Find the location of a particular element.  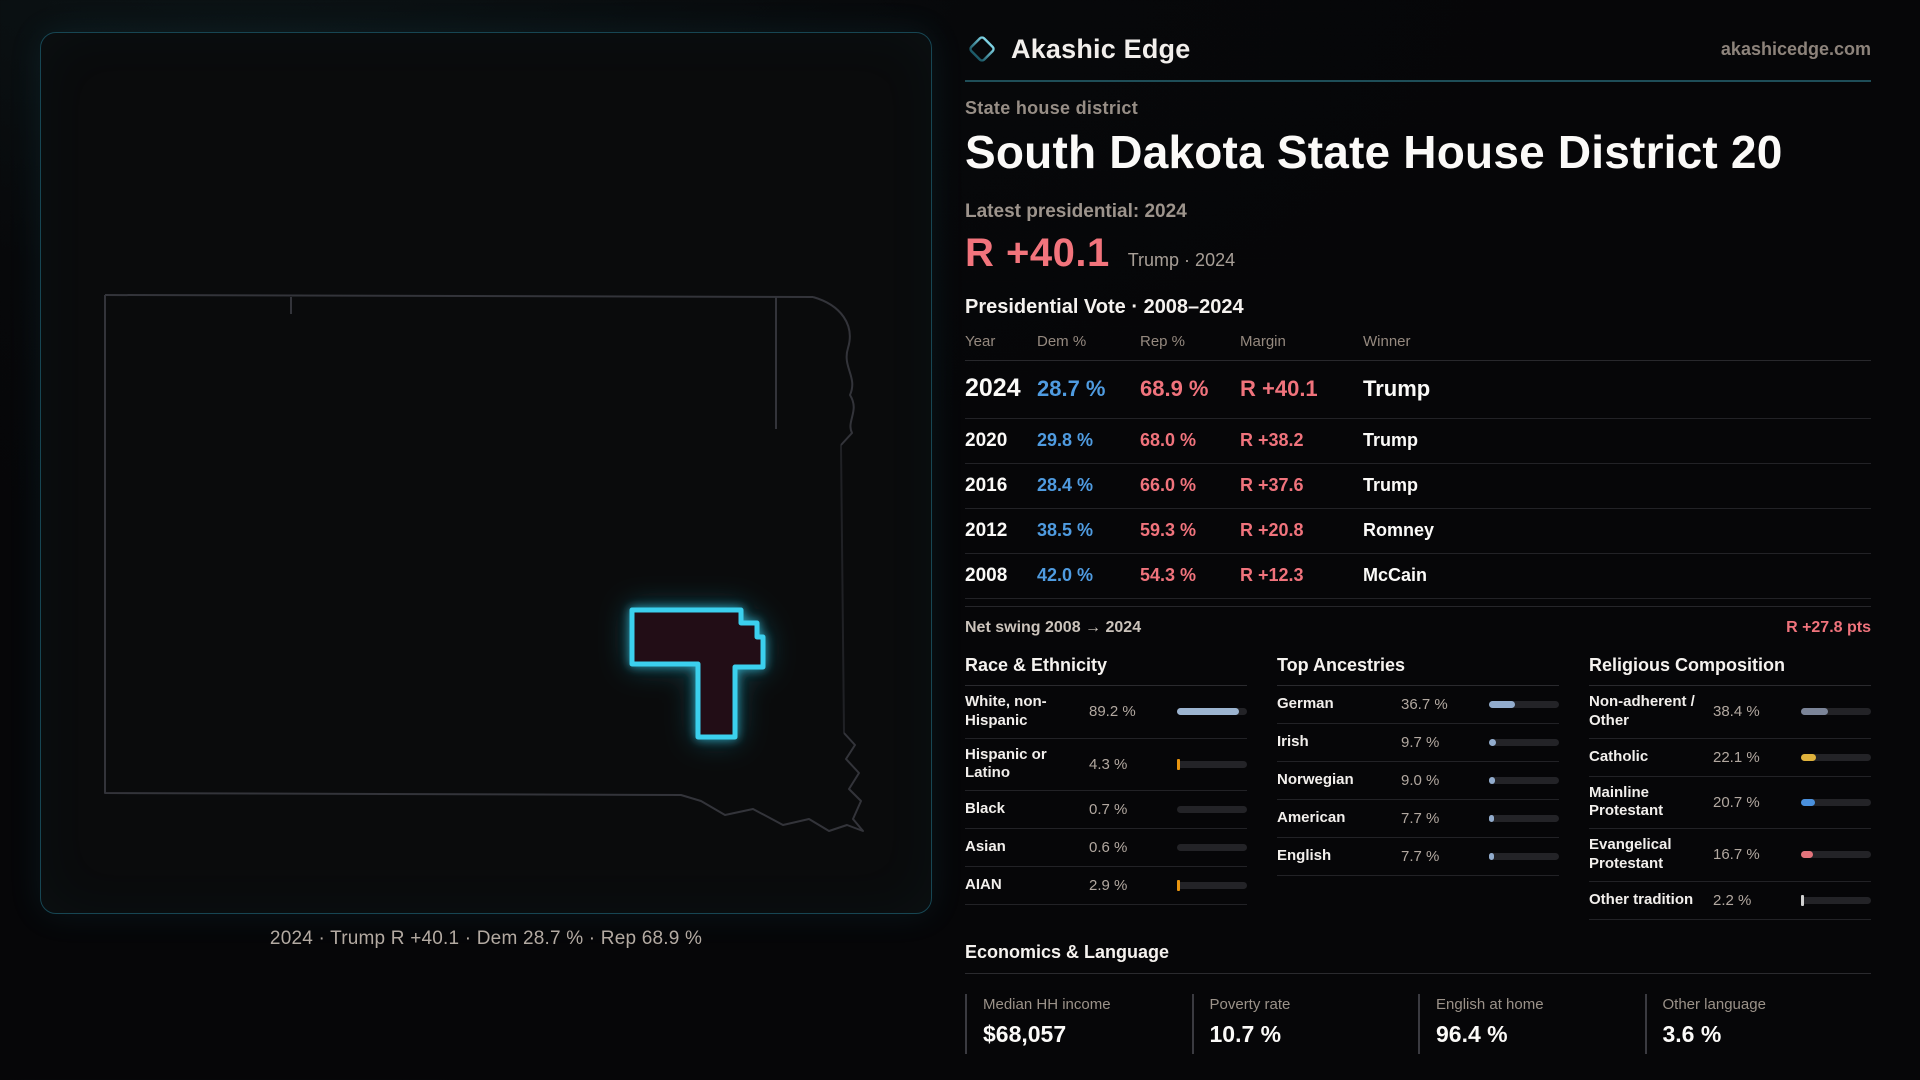

demo-value: 38.4 % is located at coordinates (1736, 712).